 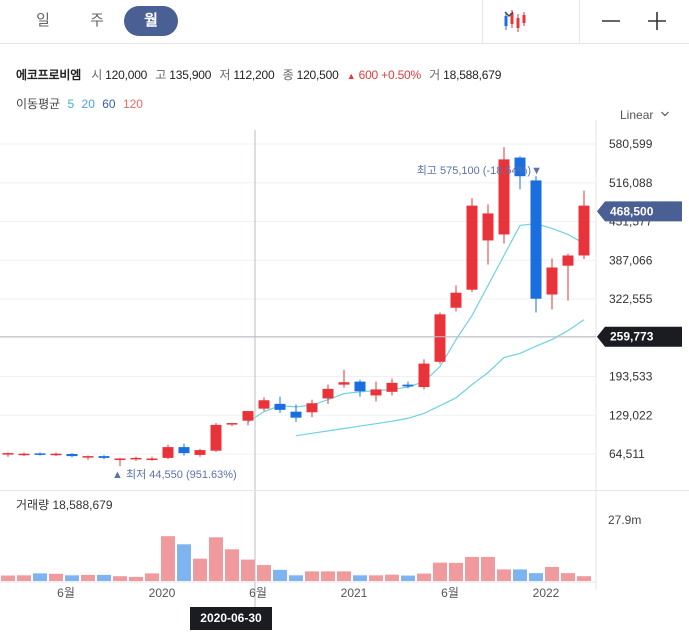 I want to click on high-value: 135,900, so click(x=190, y=75).